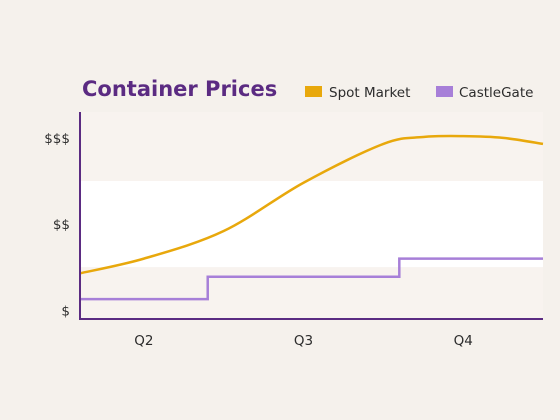  What do you see at coordinates (311, 146) in the screenshot?
I see `plot-band-top` at bounding box center [311, 146].